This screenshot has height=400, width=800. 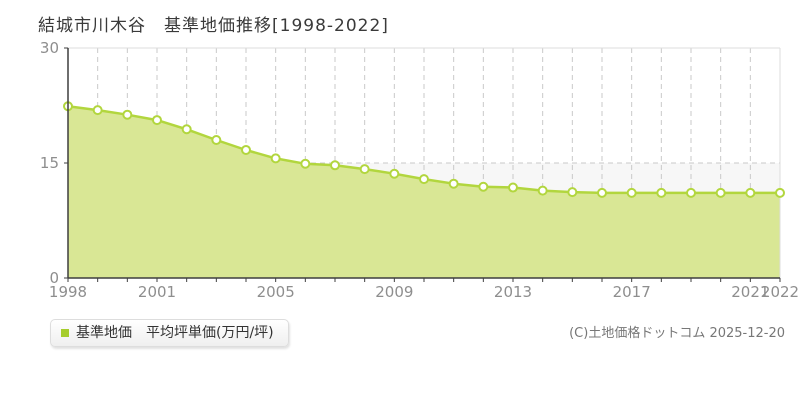 What do you see at coordinates (513, 292) in the screenshot?
I see `x-tick-label-2013: 2013` at bounding box center [513, 292].